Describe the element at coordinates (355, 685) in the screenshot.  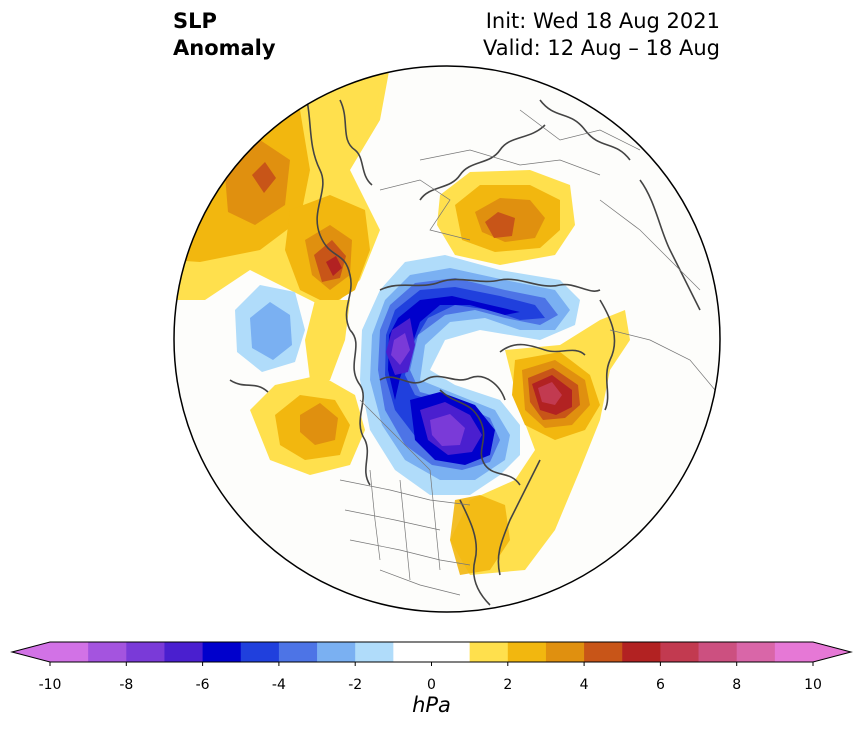
I see `colorbar-tick-label: -2` at that location.